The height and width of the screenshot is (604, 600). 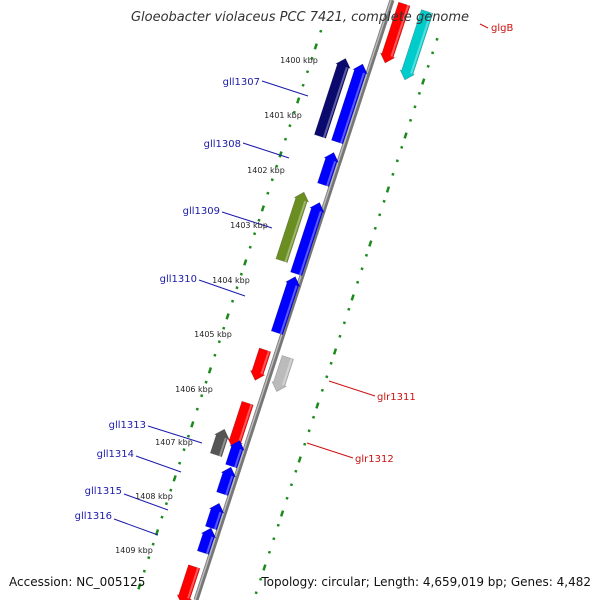 I want to click on gene-gll1307, so click(x=332, y=98).